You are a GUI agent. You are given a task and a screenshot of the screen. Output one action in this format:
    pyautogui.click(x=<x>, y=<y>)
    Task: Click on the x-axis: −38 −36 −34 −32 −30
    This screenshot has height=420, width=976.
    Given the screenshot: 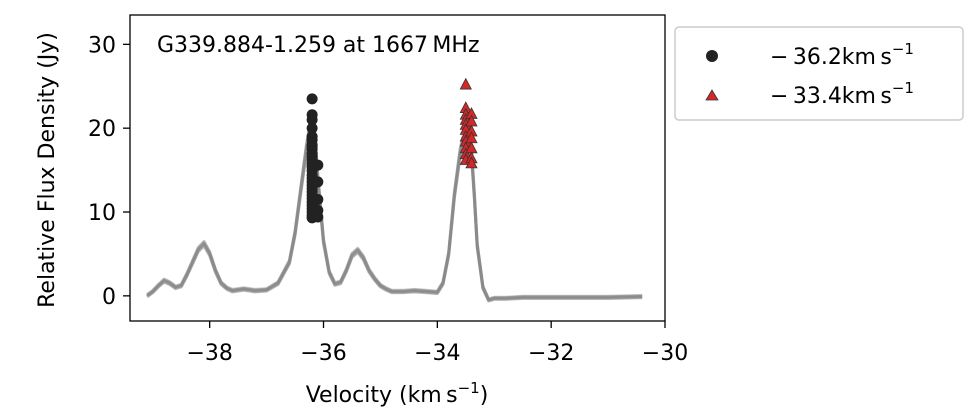 What is the action you would take?
    pyautogui.click(x=437, y=343)
    